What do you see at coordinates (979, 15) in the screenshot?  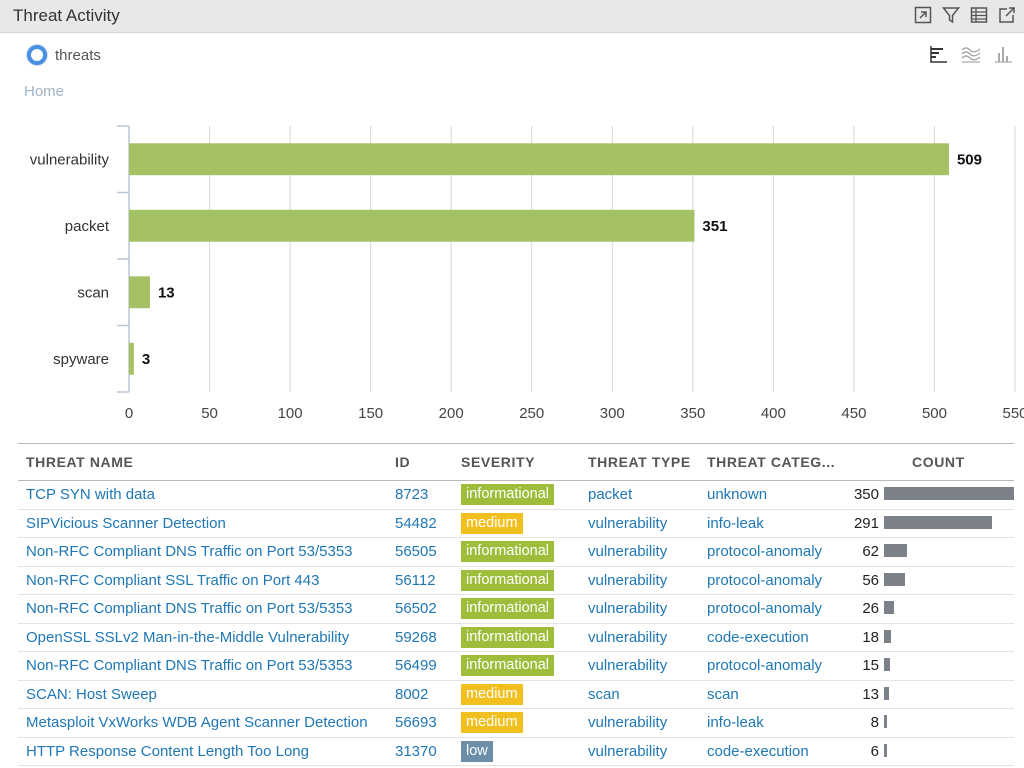 I see `table-icon` at bounding box center [979, 15].